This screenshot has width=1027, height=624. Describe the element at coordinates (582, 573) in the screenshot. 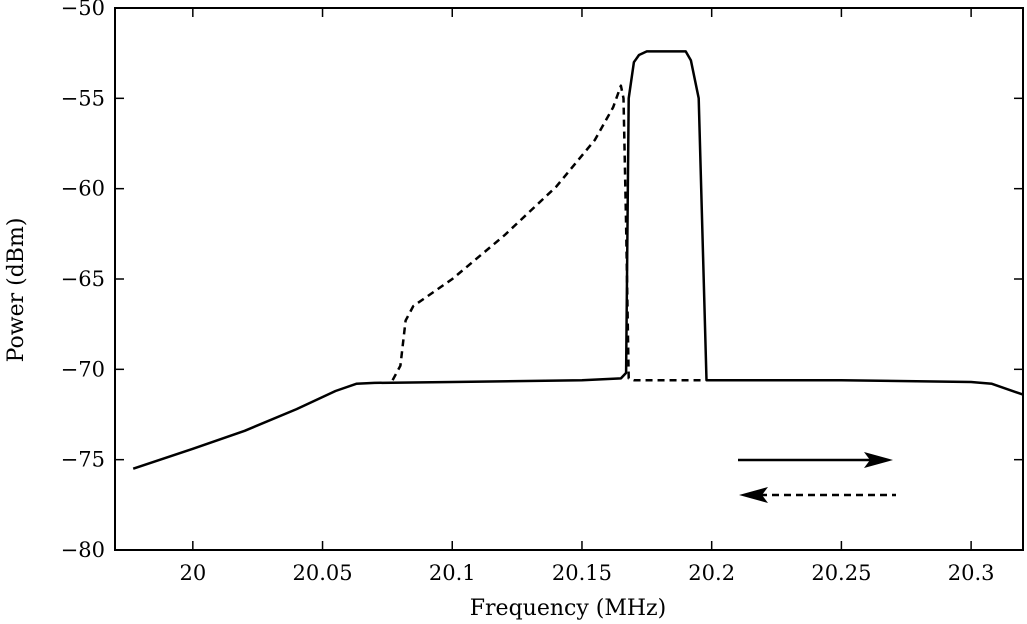

I see `x-tick-label: 20.15` at that location.